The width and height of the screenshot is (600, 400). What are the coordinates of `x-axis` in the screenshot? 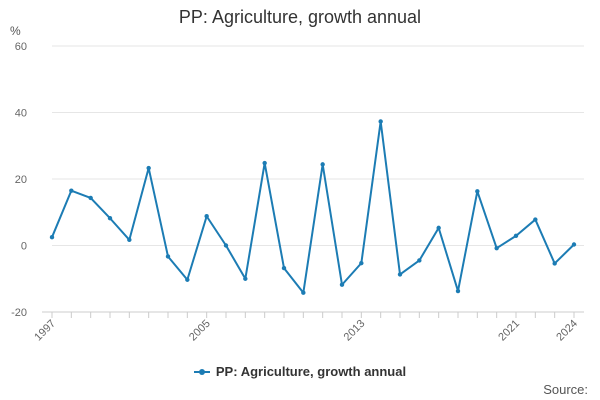 It's located at (313, 314).